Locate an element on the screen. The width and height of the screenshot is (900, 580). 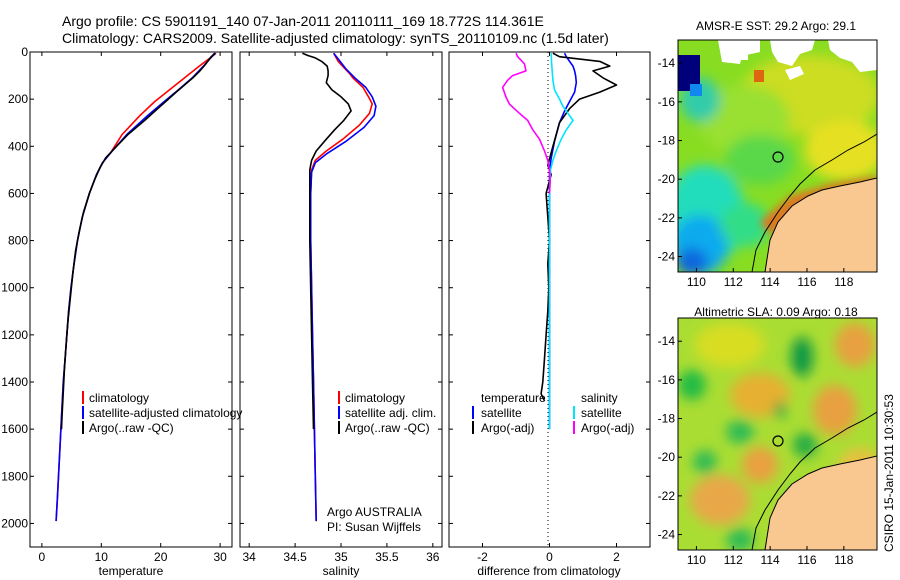
y-tick-label: 1400 is located at coordinates (14, 382).